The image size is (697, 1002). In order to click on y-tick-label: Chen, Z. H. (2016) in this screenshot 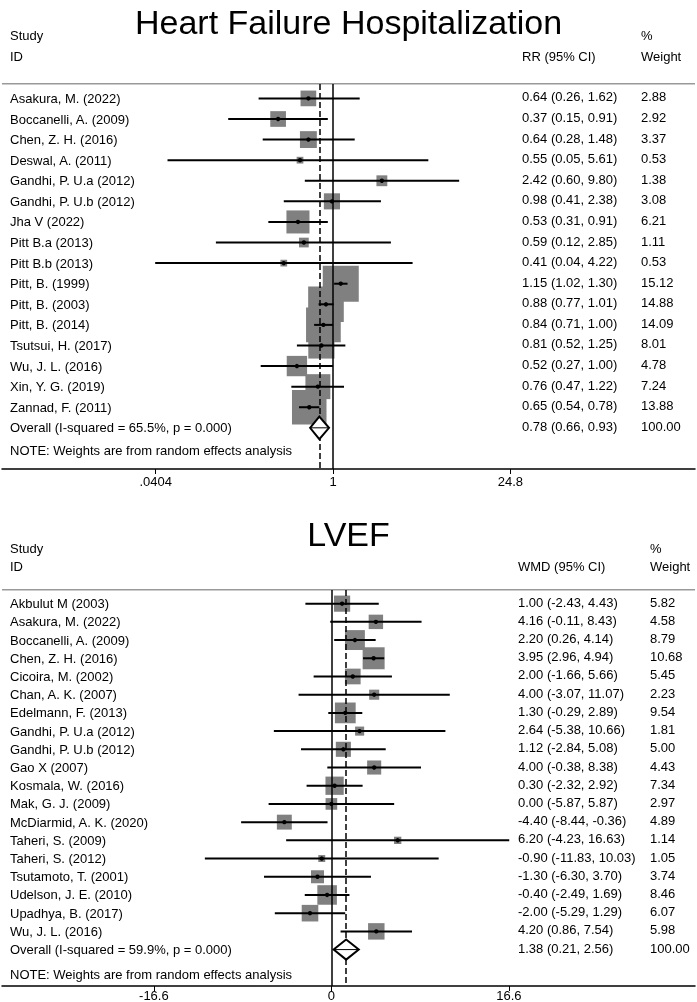, I will do `click(64, 140)`.